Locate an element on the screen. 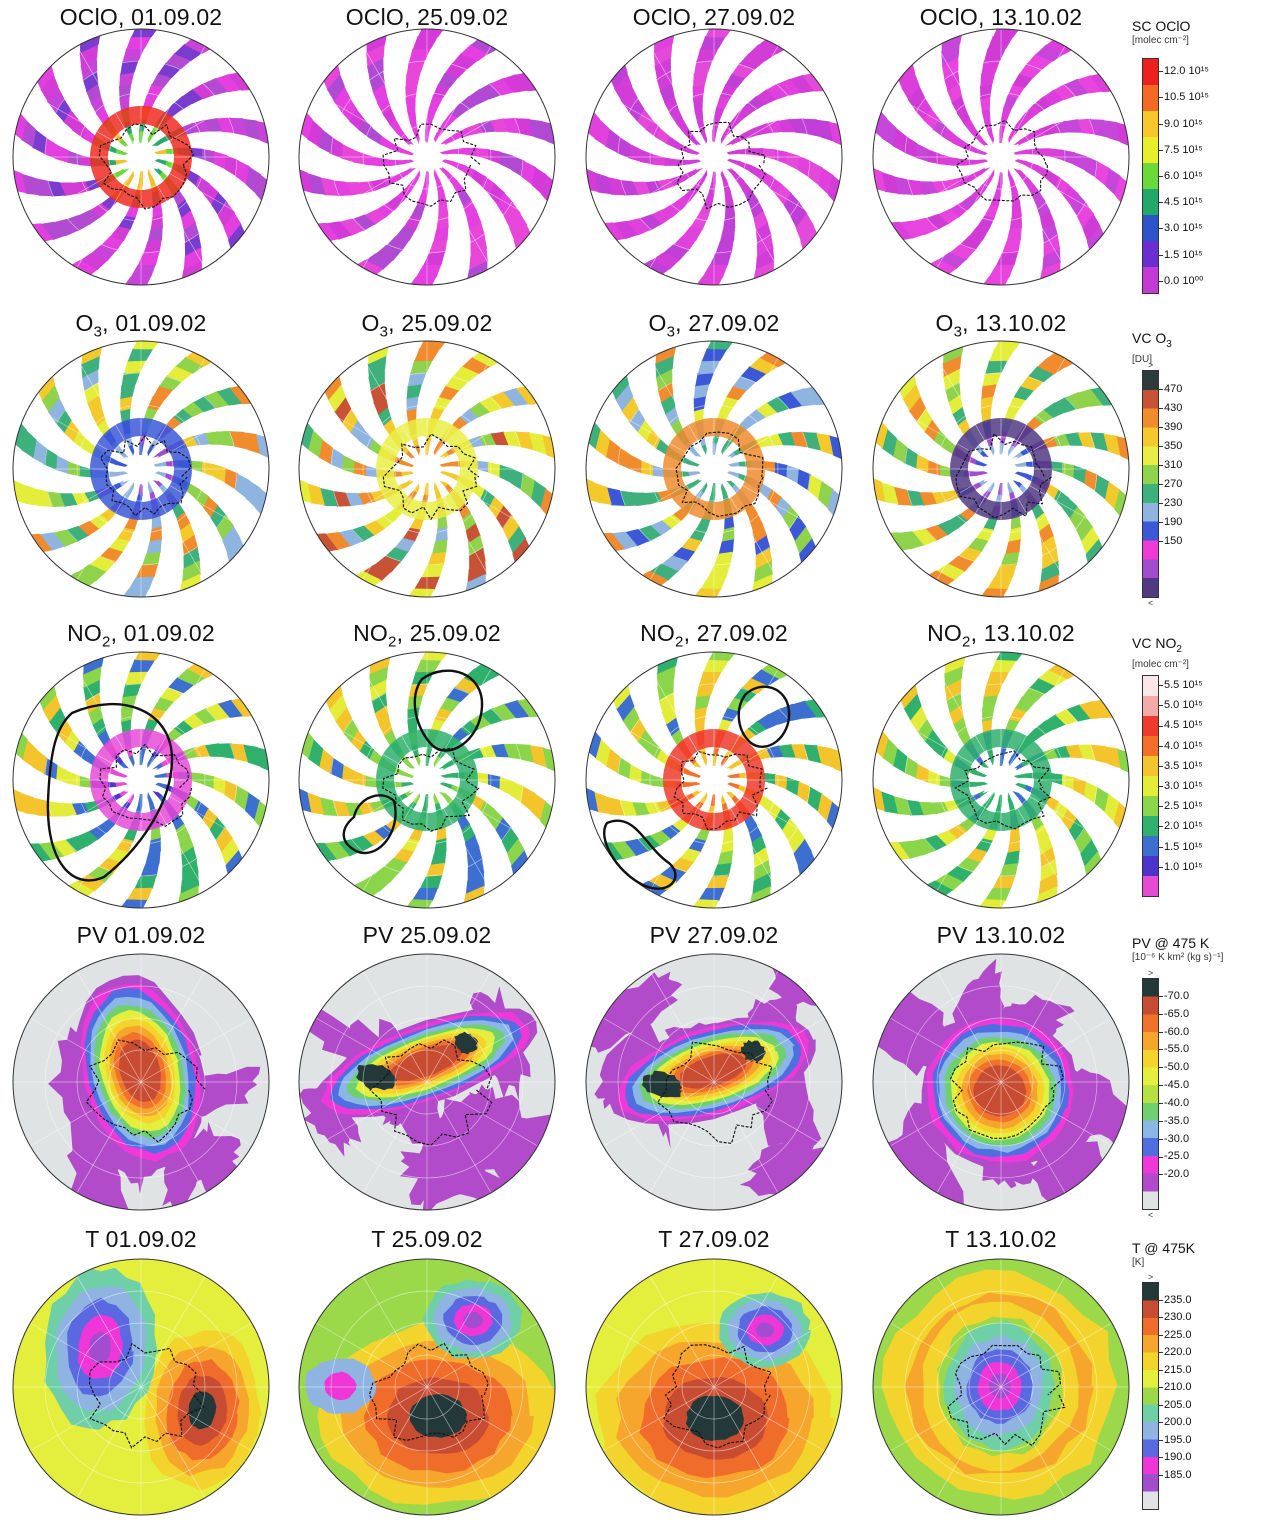  legend-tick-label: 2.5 10¹⁵ is located at coordinates (1183, 806).